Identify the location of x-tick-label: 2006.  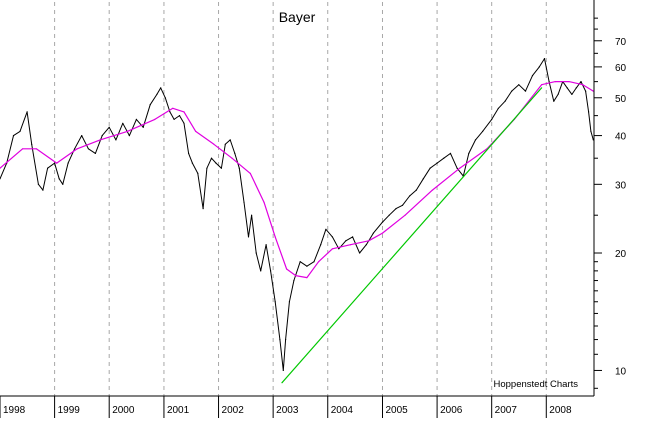
(451, 410).